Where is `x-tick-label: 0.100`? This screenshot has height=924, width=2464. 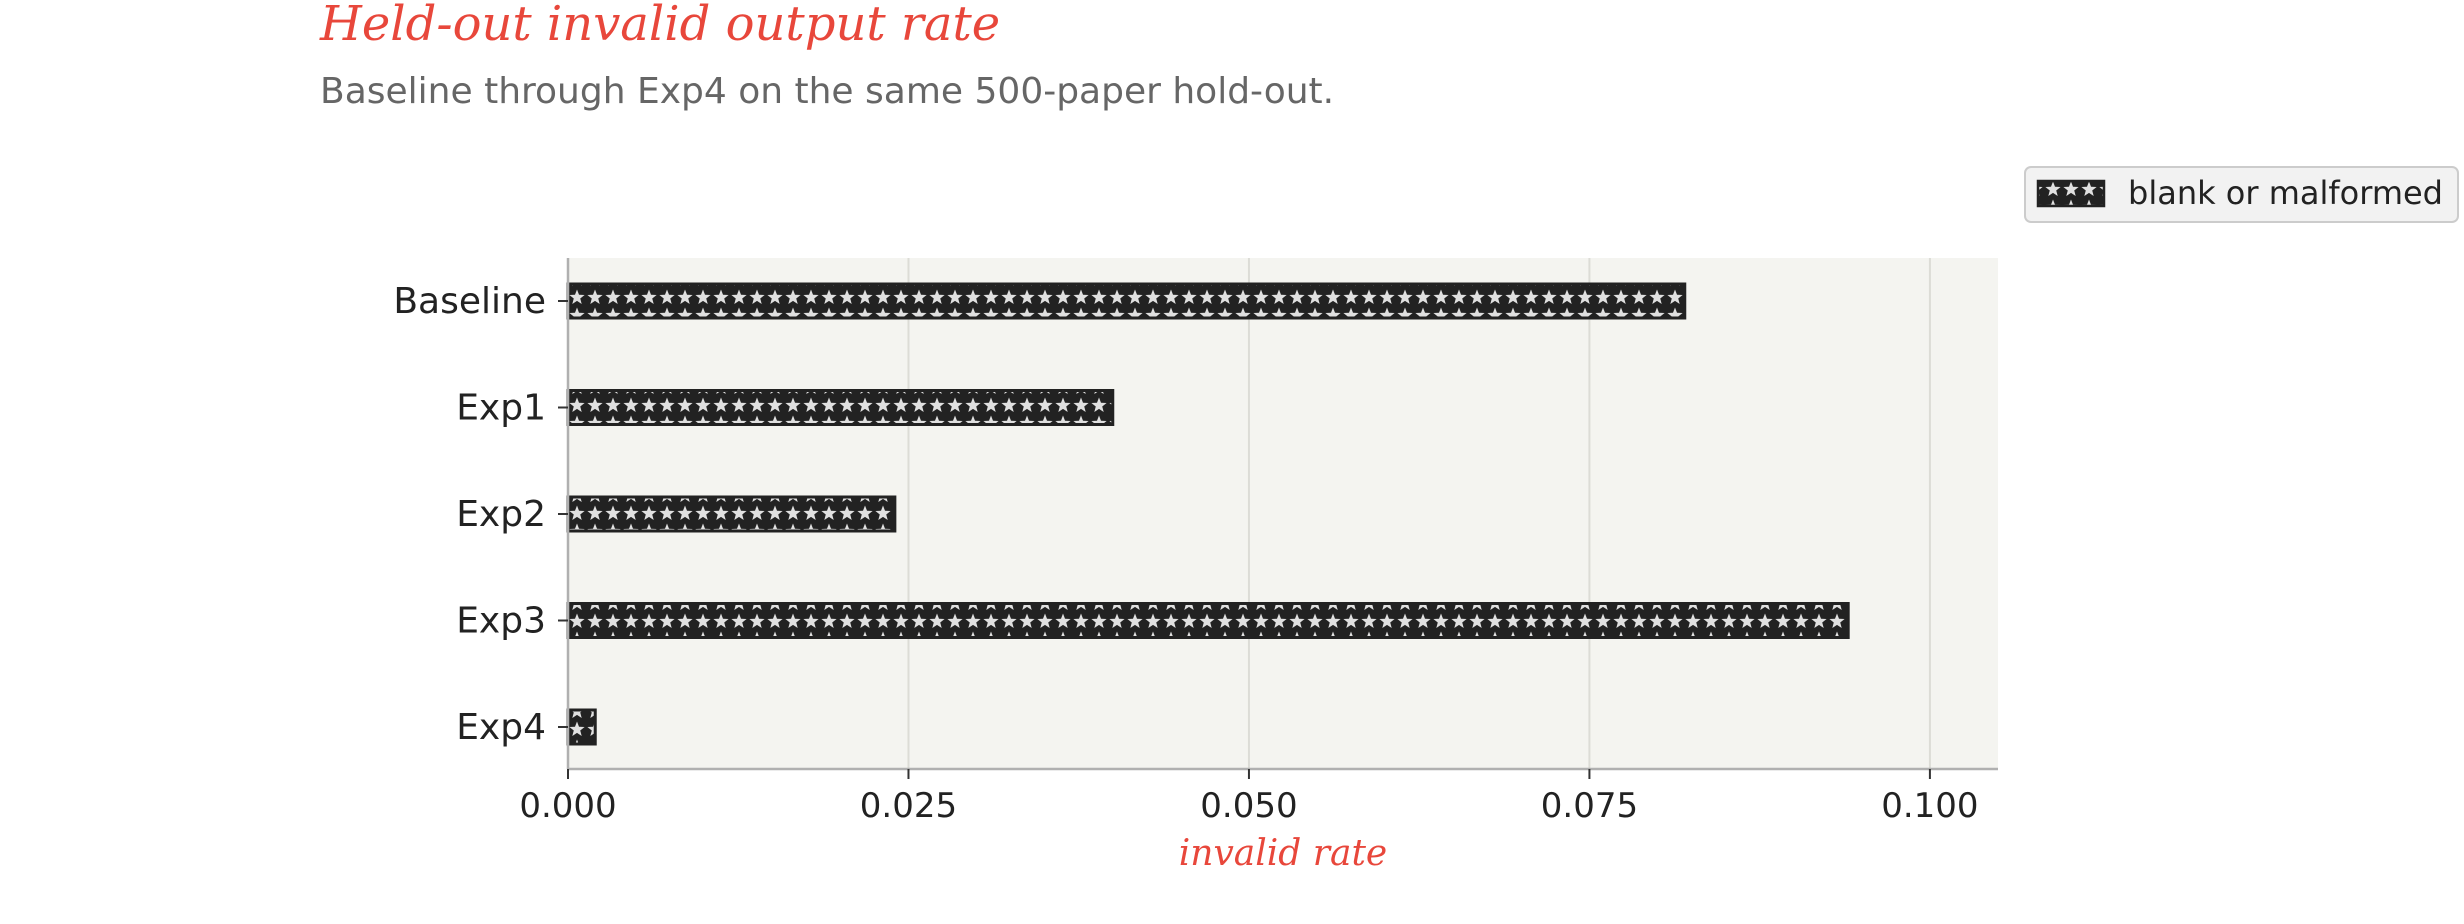 x-tick-label: 0.100 is located at coordinates (1929, 806).